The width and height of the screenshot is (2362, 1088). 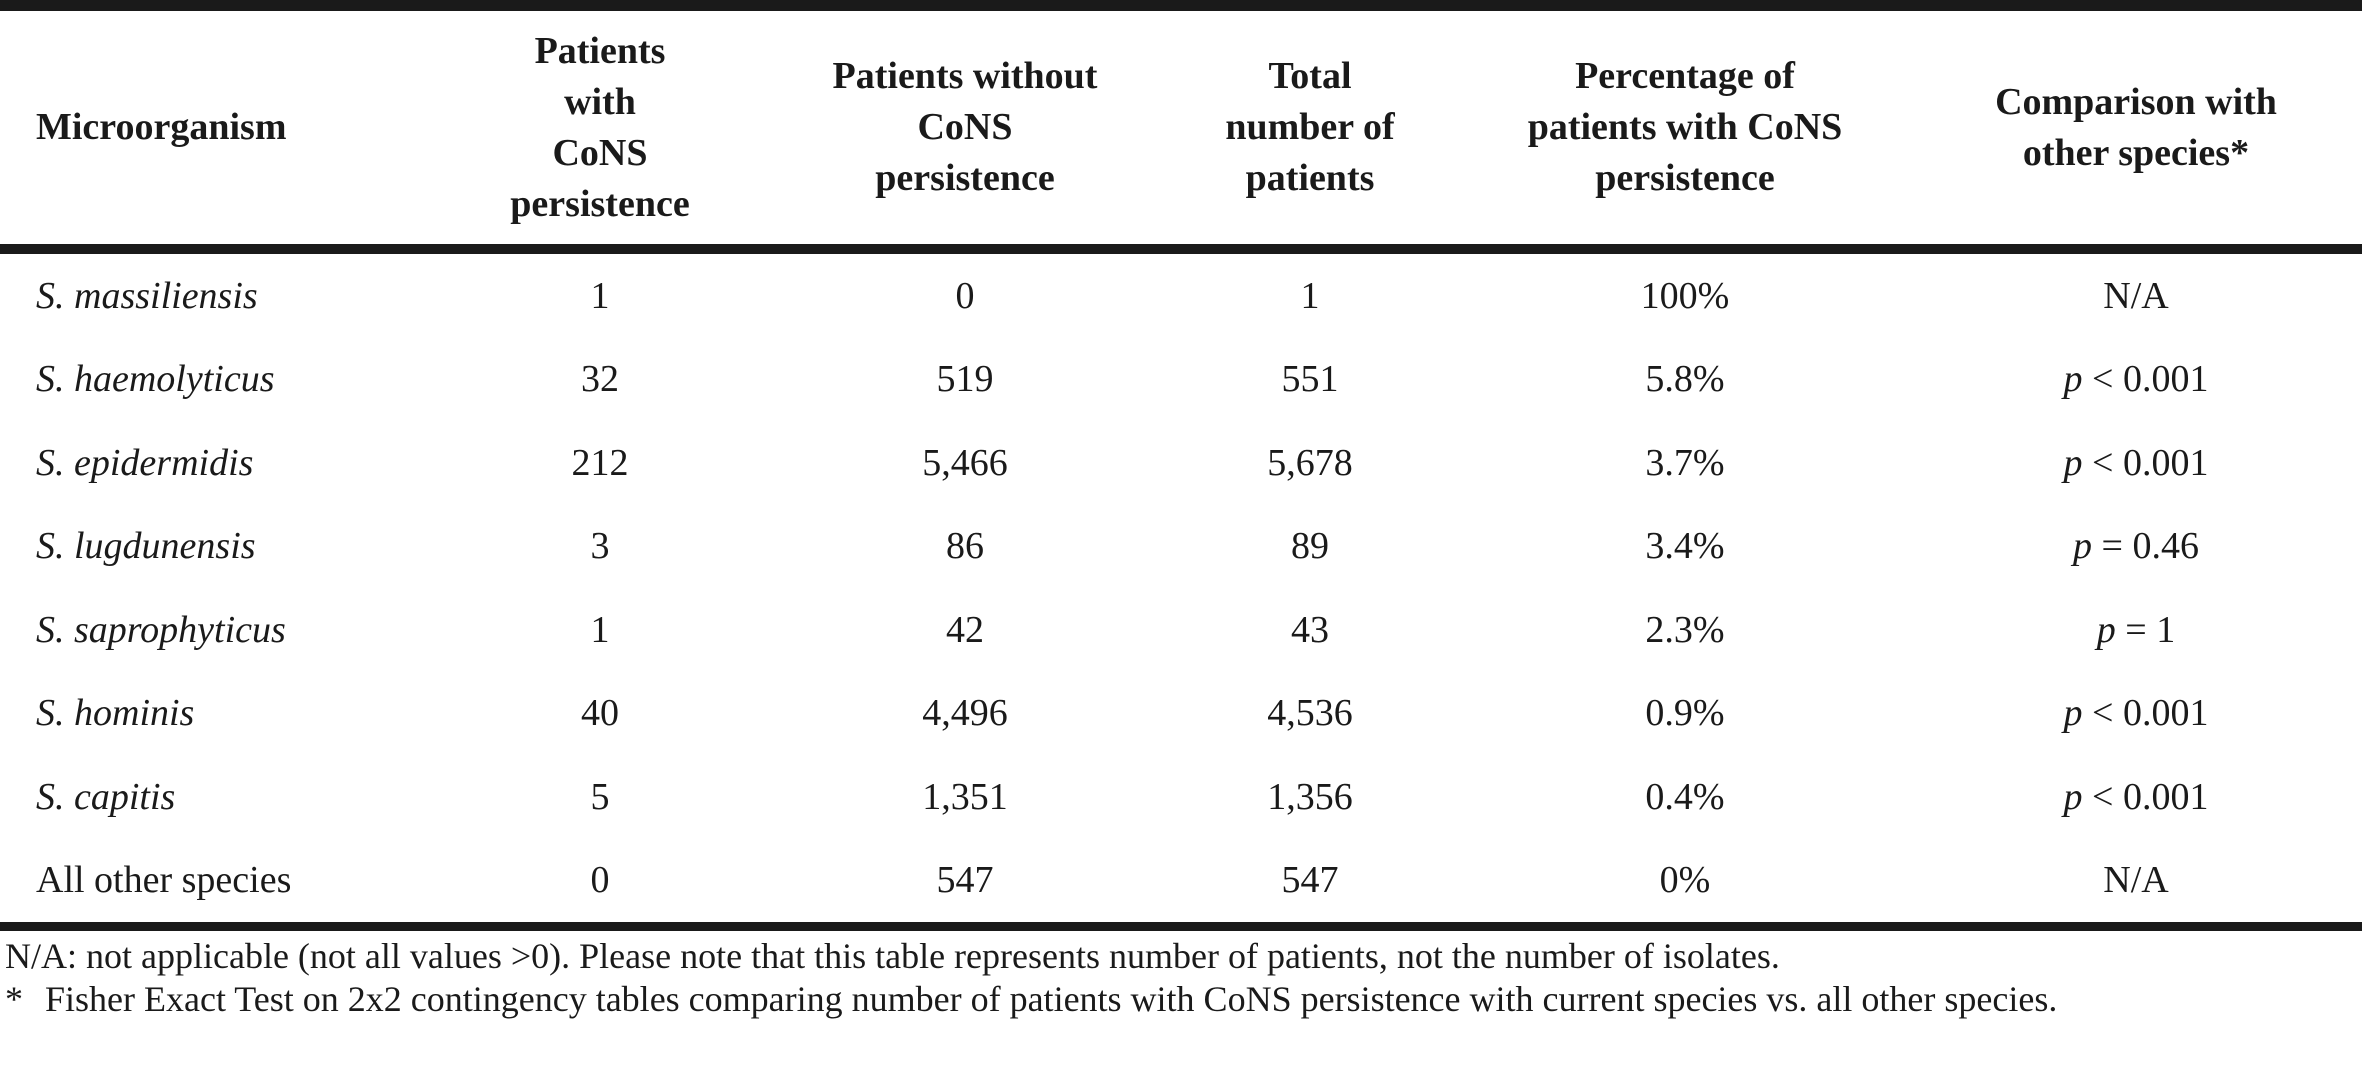 I want to click on cell-comparison: p = 0.46, so click(x=2136, y=547).